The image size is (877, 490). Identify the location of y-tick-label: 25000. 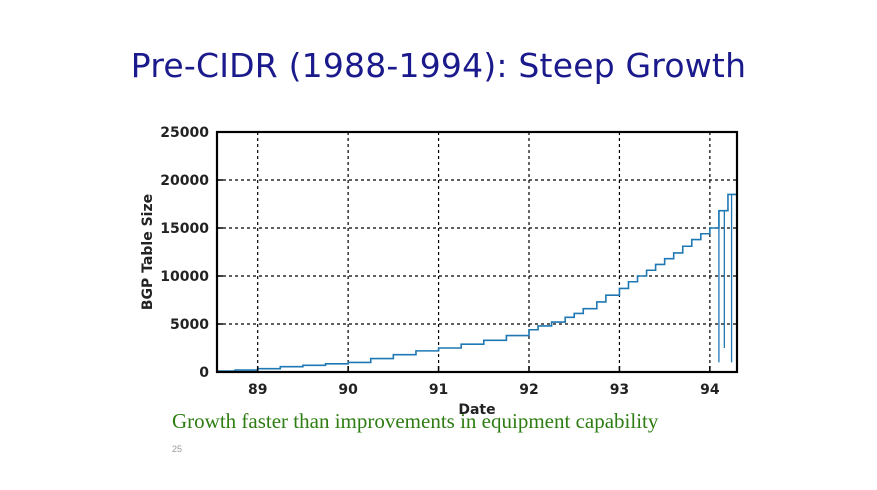
(184, 133).